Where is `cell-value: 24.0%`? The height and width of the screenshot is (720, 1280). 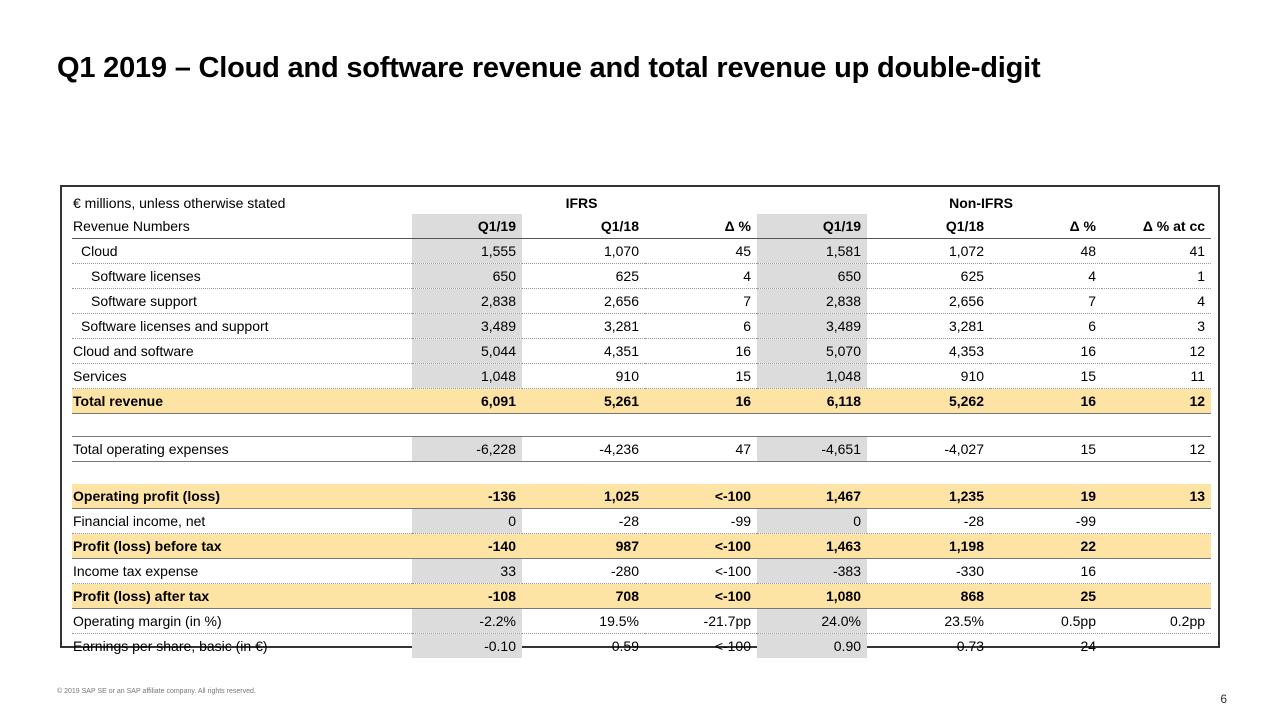
cell-value: 24.0% is located at coordinates (812, 621).